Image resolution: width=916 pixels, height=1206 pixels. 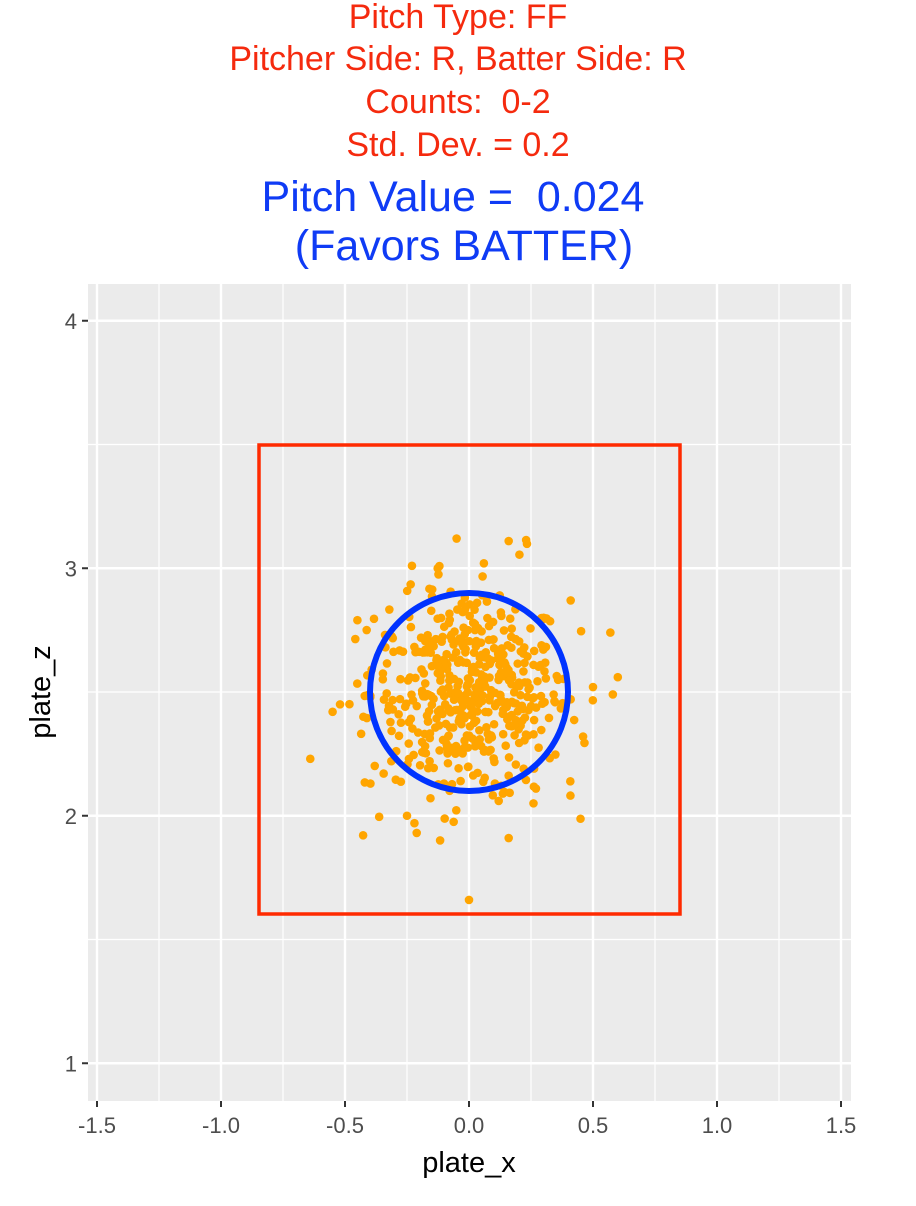 What do you see at coordinates (458, 145) in the screenshot?
I see `title-std-dev: Std. Dev. = 0.2` at bounding box center [458, 145].